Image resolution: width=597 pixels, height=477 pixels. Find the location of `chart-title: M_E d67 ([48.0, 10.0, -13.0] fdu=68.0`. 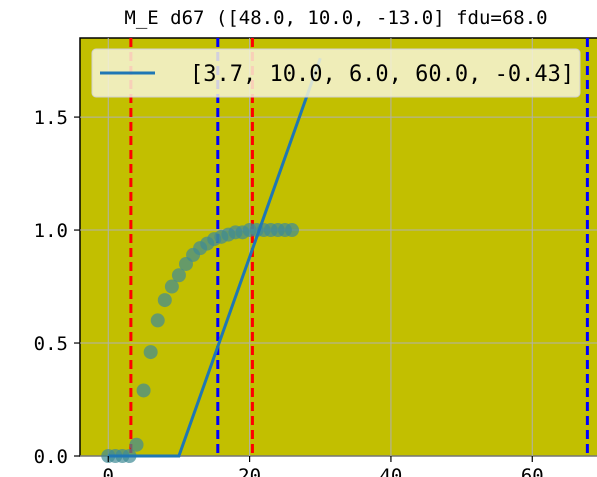

chart-title: M_E d67 ([48.0, 10.0, -13.0] fdu=68.0 is located at coordinates (335, 18).